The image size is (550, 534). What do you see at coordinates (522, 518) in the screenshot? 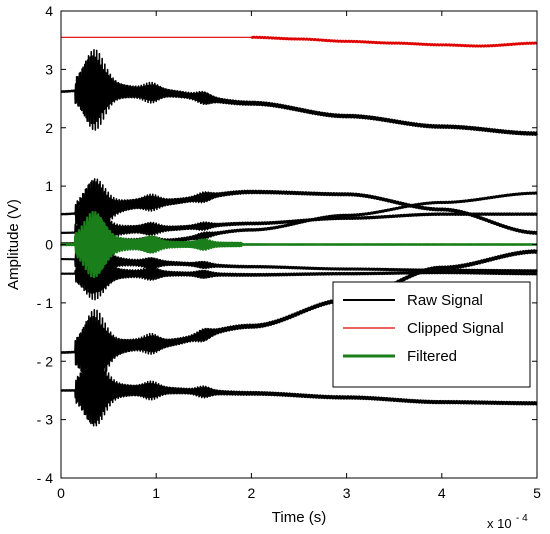
I see `x-axis-multiplier-exponent: - 4` at bounding box center [522, 518].